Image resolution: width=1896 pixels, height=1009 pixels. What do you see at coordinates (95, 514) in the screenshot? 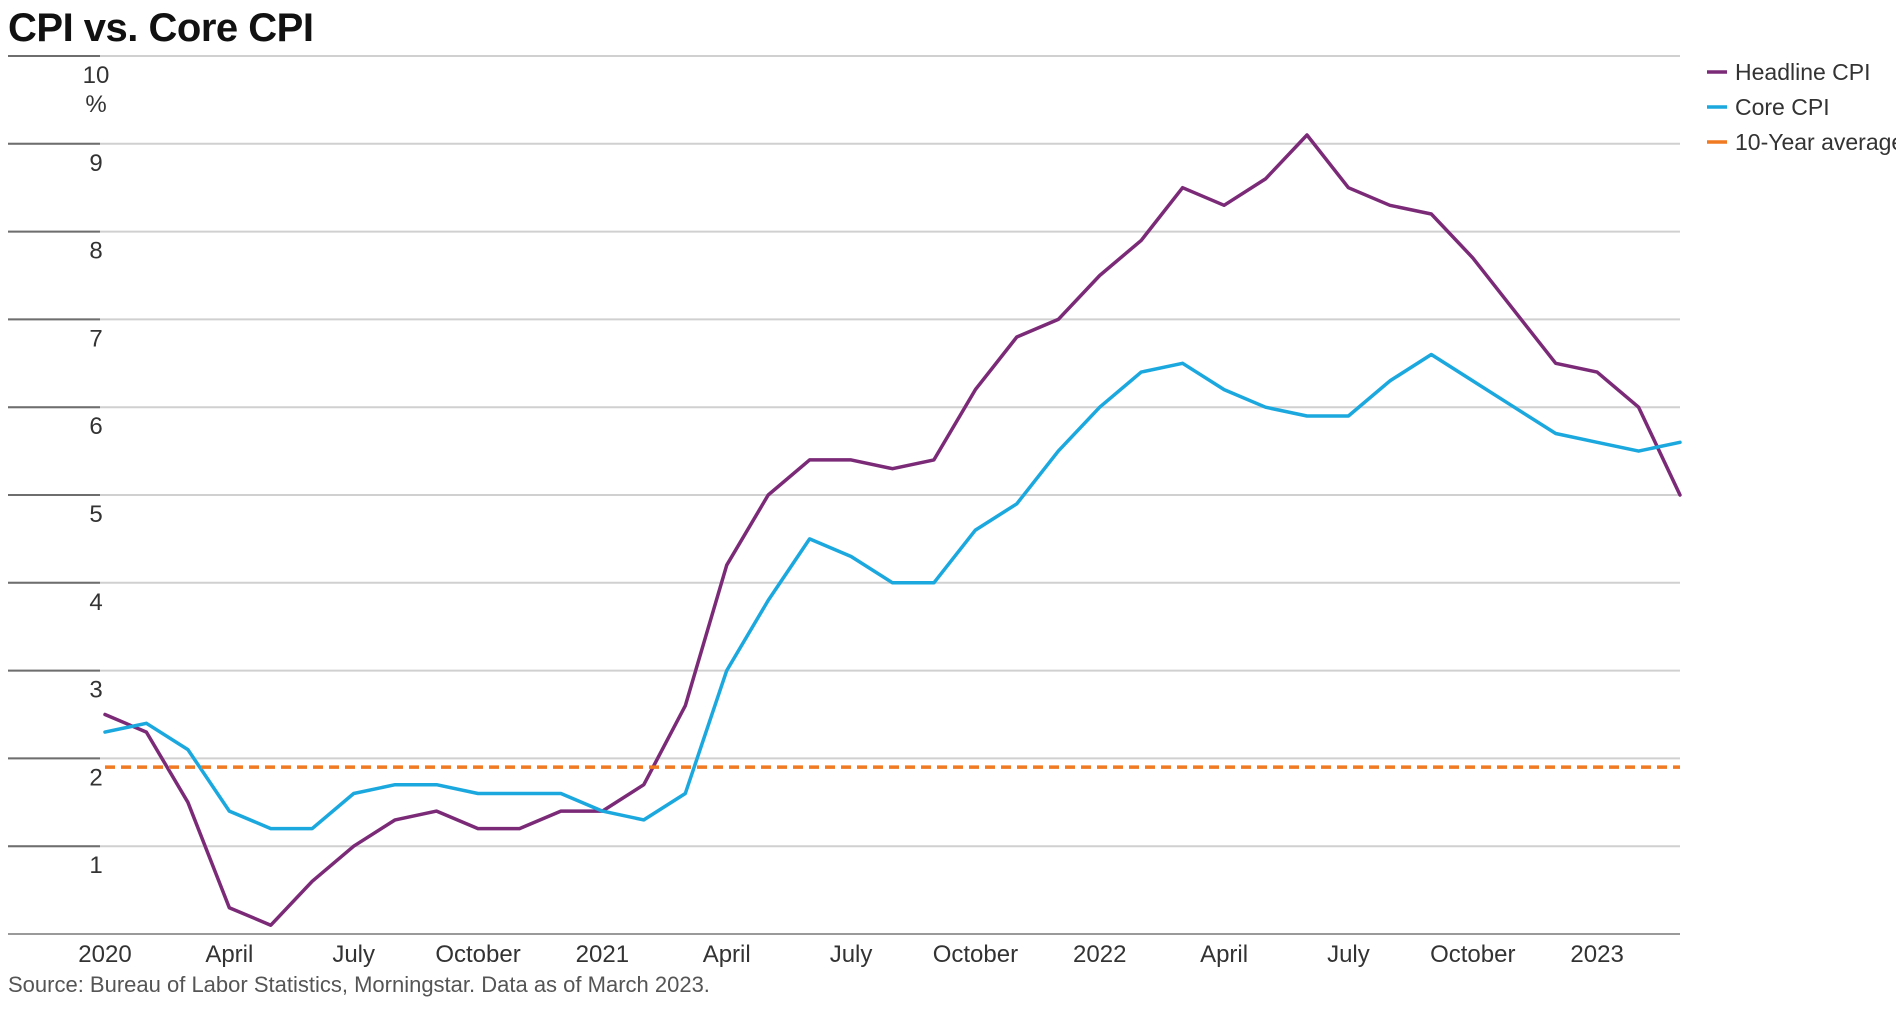
I see `y-tick-label: 5` at bounding box center [95, 514].